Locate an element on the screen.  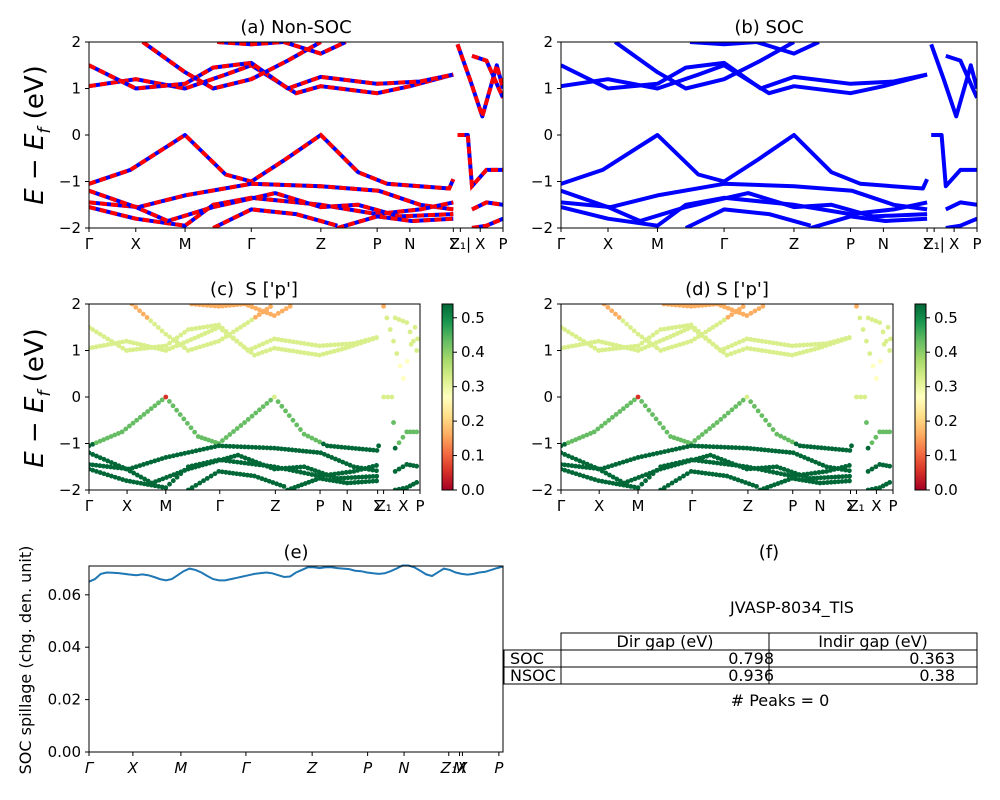
colorbar-tick-label: 0.4 is located at coordinates (473, 352).